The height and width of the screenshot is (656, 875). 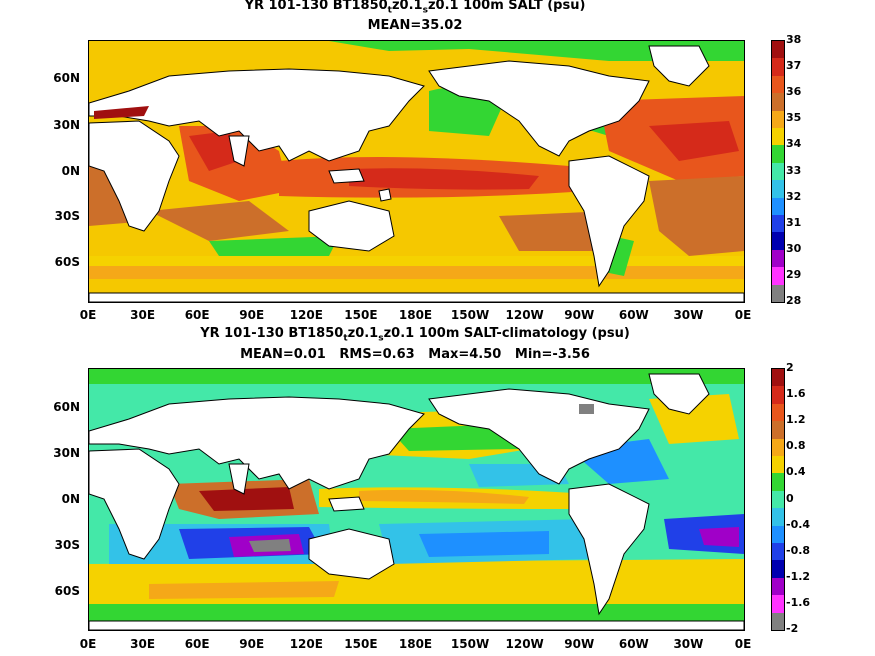 What do you see at coordinates (66, 407) in the screenshot?
I see `map2-lat-60n: 60N` at bounding box center [66, 407].